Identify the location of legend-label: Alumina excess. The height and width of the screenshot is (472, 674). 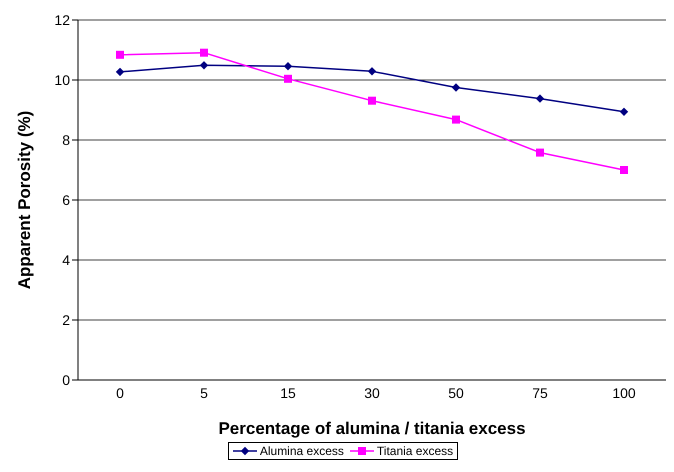
(301, 451).